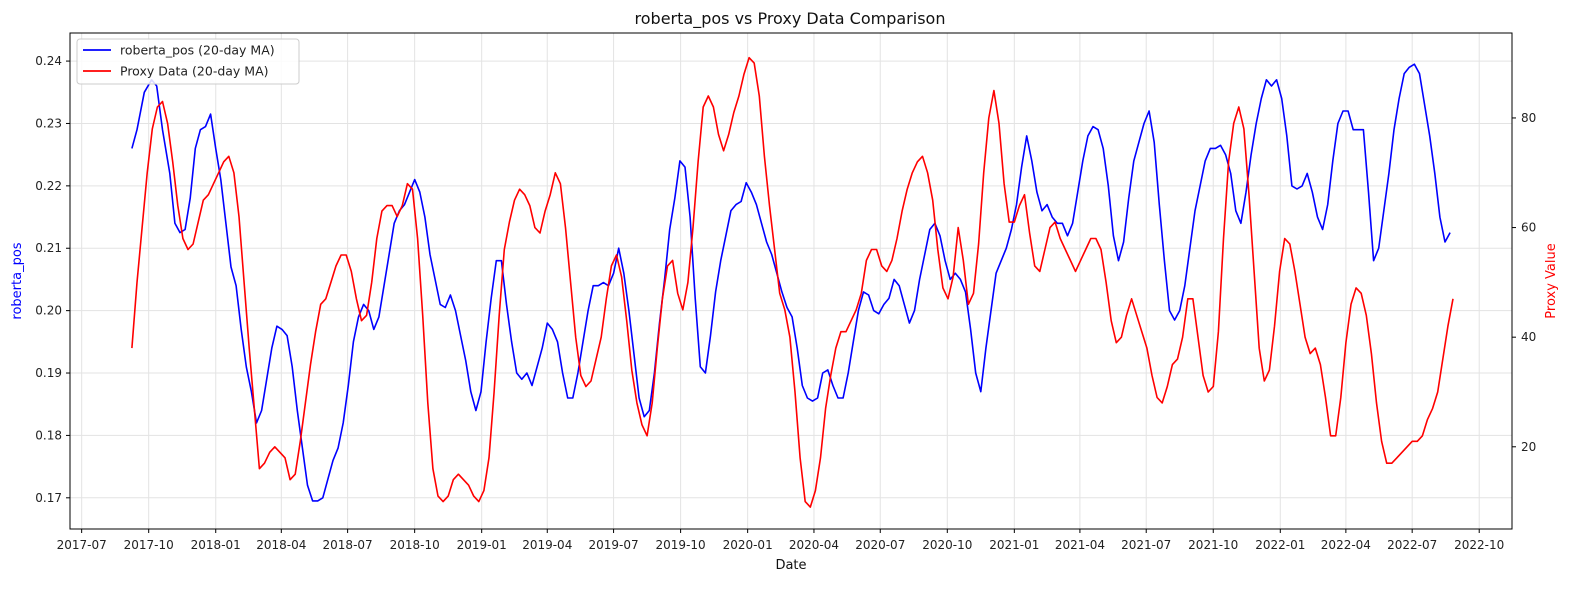 This screenshot has height=590, width=1589. Describe the element at coordinates (17, 280) in the screenshot. I see `y-axis-left-title: roberta_pos` at that location.